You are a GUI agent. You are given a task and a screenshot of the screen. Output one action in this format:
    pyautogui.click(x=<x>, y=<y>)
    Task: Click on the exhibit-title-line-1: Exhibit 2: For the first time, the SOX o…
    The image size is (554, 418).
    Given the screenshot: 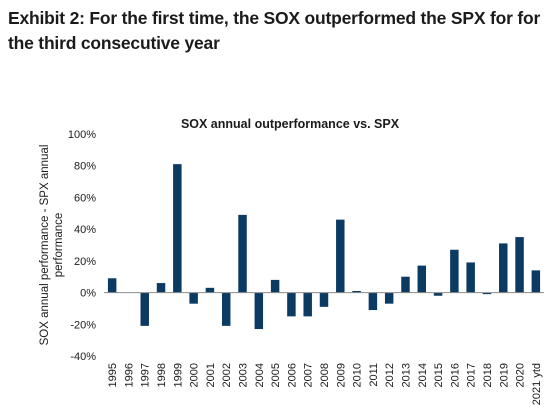 What is the action you would take?
    pyautogui.click(x=274, y=18)
    